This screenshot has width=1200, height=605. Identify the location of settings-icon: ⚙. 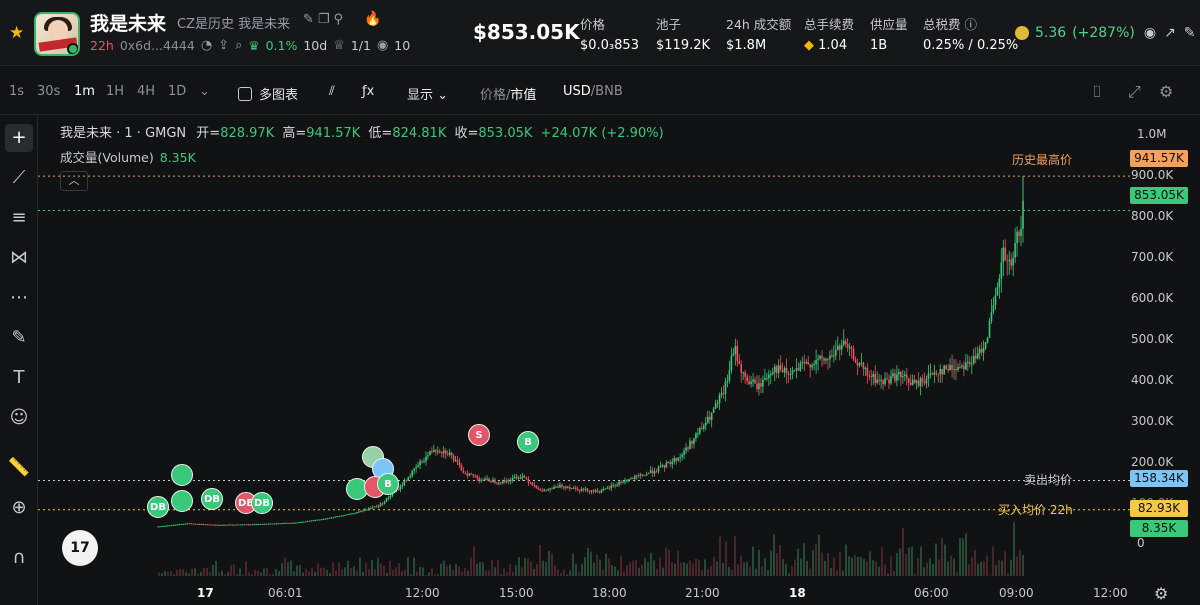
(1166, 91).